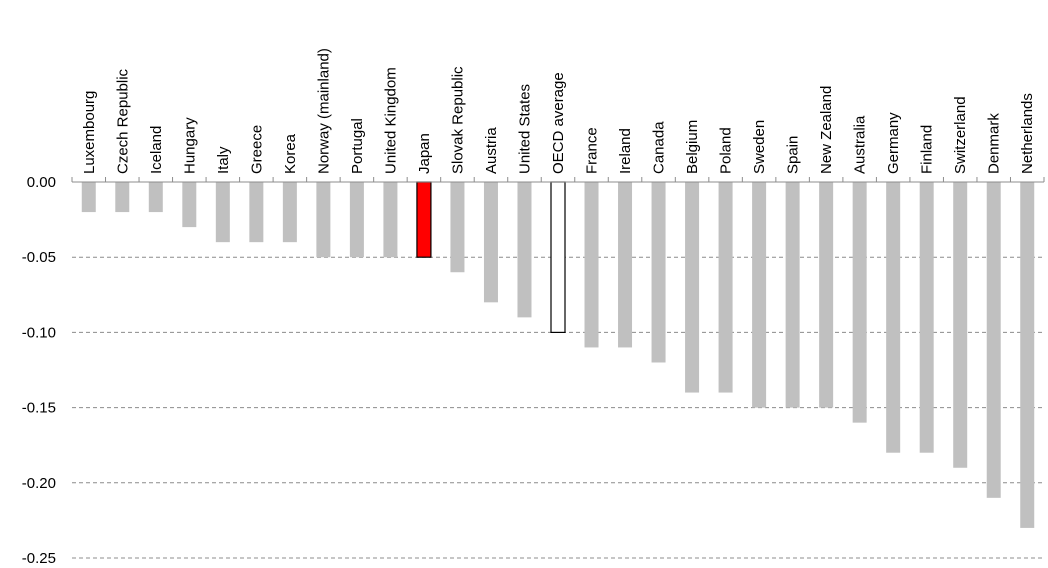  I want to click on category-label: Hungary, so click(189, 145).